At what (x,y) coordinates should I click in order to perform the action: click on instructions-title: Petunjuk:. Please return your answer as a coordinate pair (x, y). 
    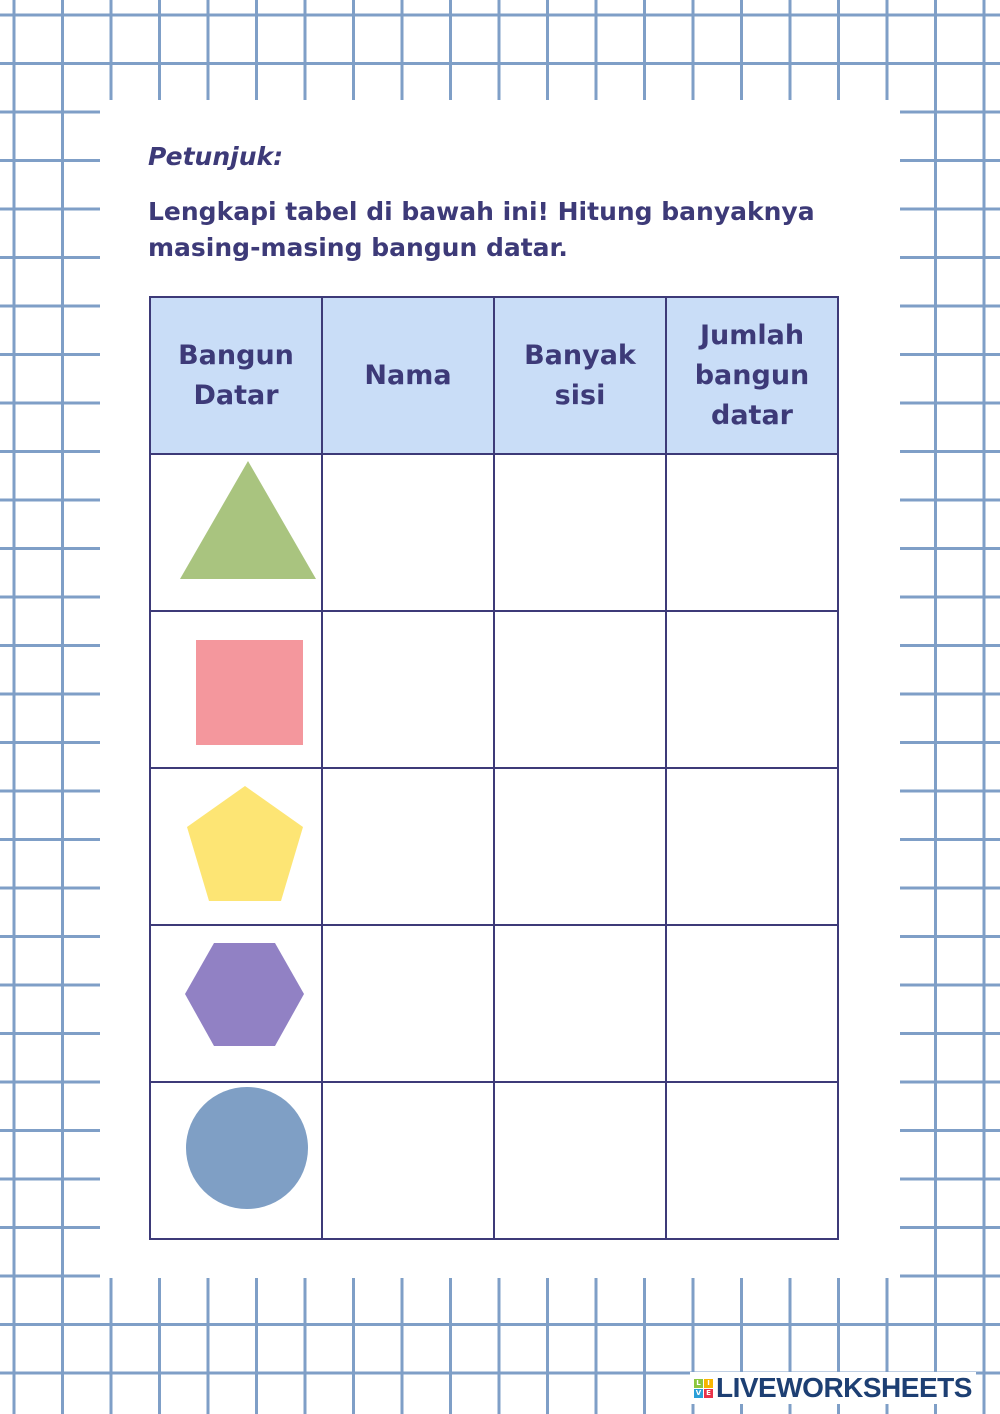
    Looking at the image, I should click on (216, 156).